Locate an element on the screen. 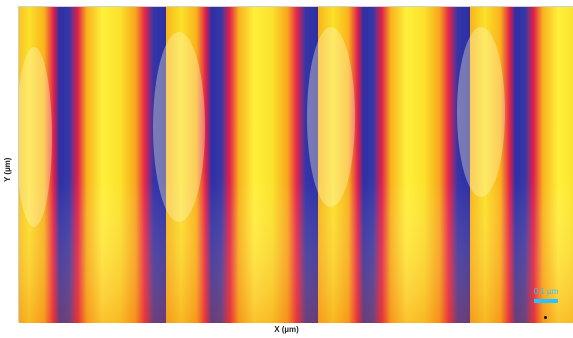 Image resolution: width=573 pixels, height=338 pixels. marker-dot is located at coordinates (545, 317).